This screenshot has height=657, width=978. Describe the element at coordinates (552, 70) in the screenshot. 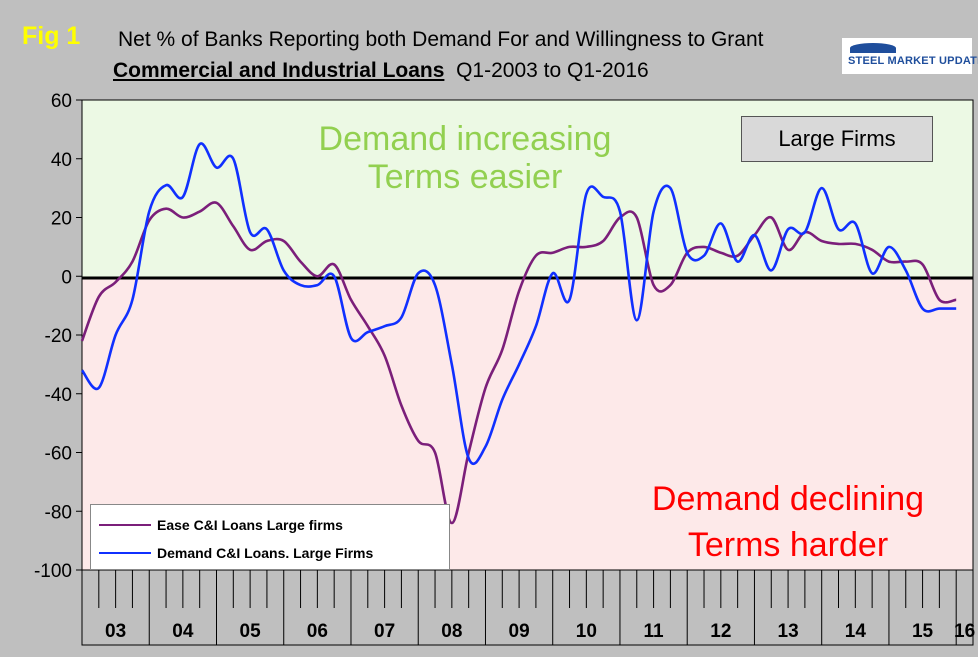

I see `chart-title-range: Q1-2003 to Q1-2016` at that location.